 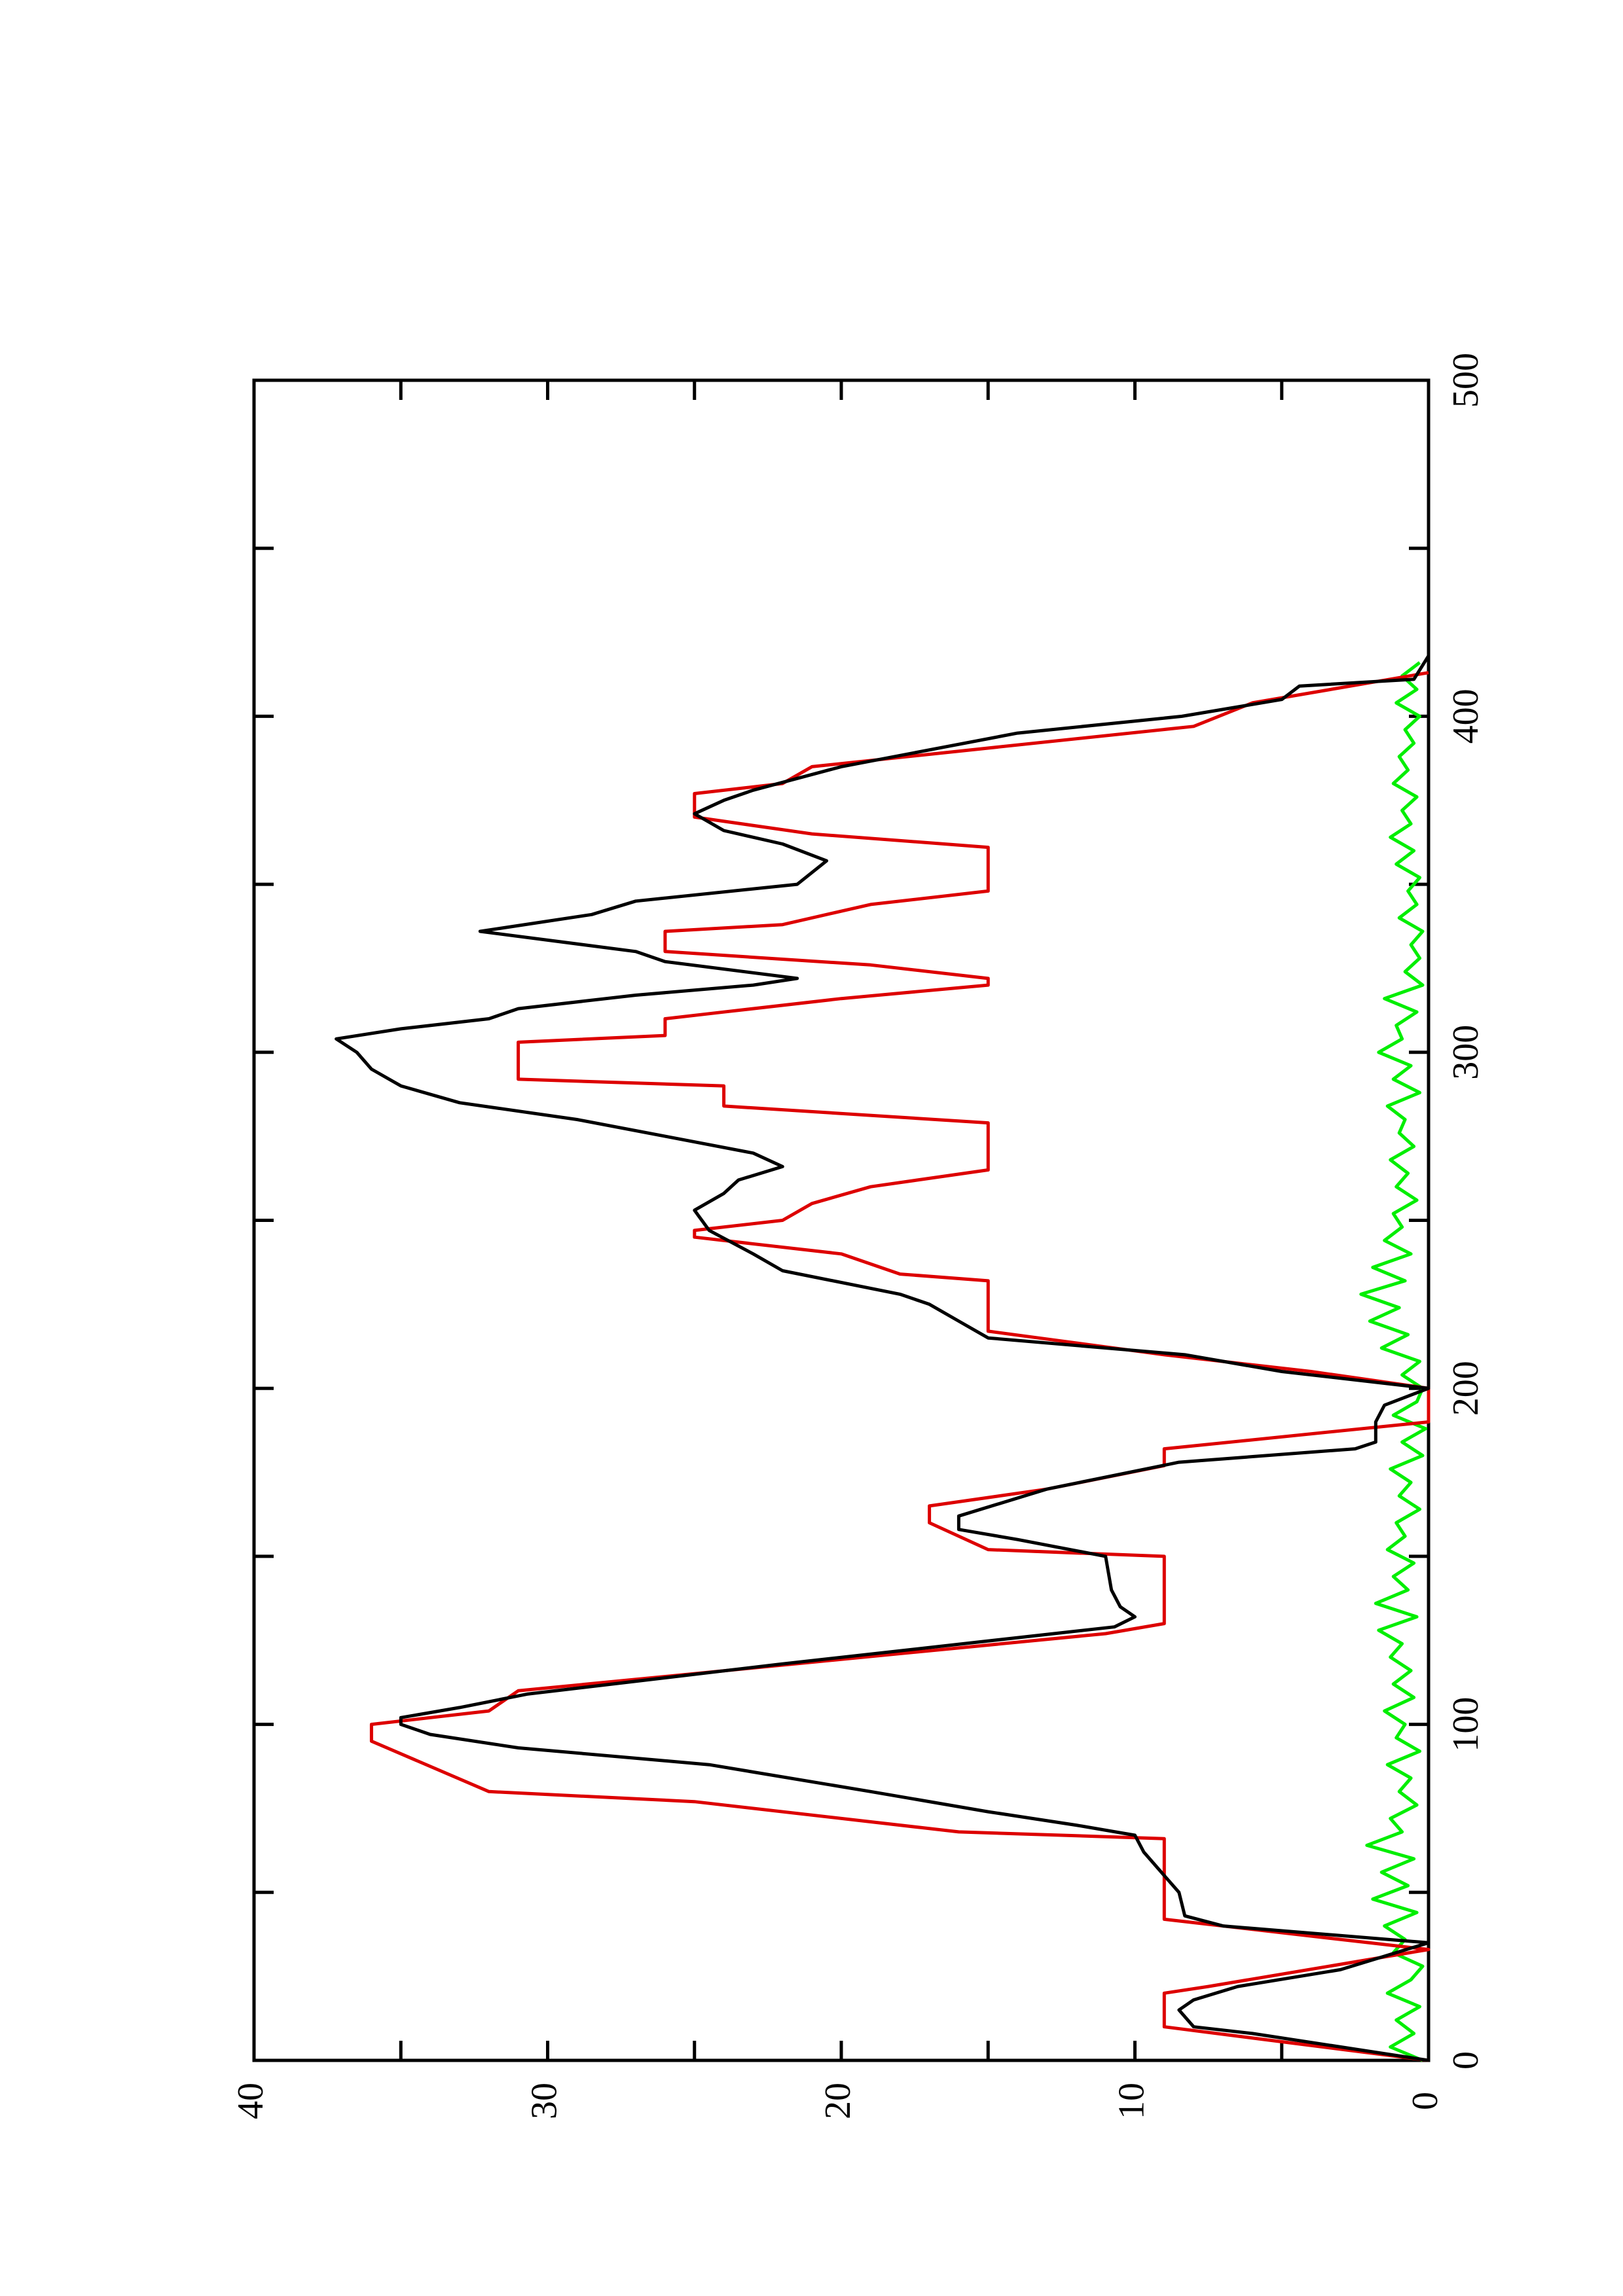 What do you see at coordinates (1466, 1052) in the screenshot?
I see `x-tick-label: 300` at bounding box center [1466, 1052].